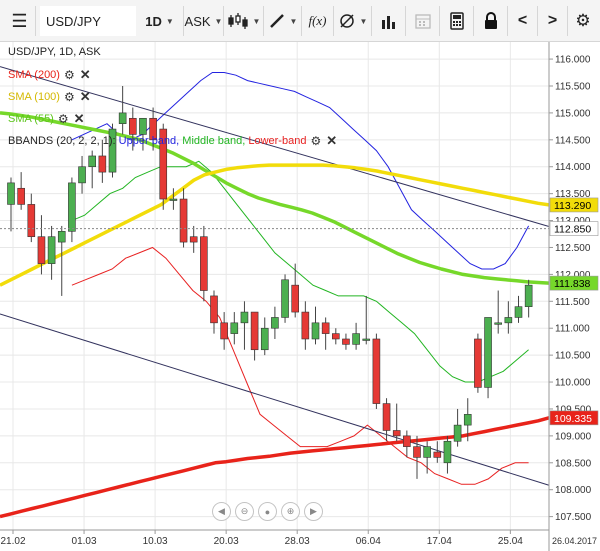 This screenshot has height=551, width=600. Describe the element at coordinates (423, 21) in the screenshot. I see `calendar-button` at that location.